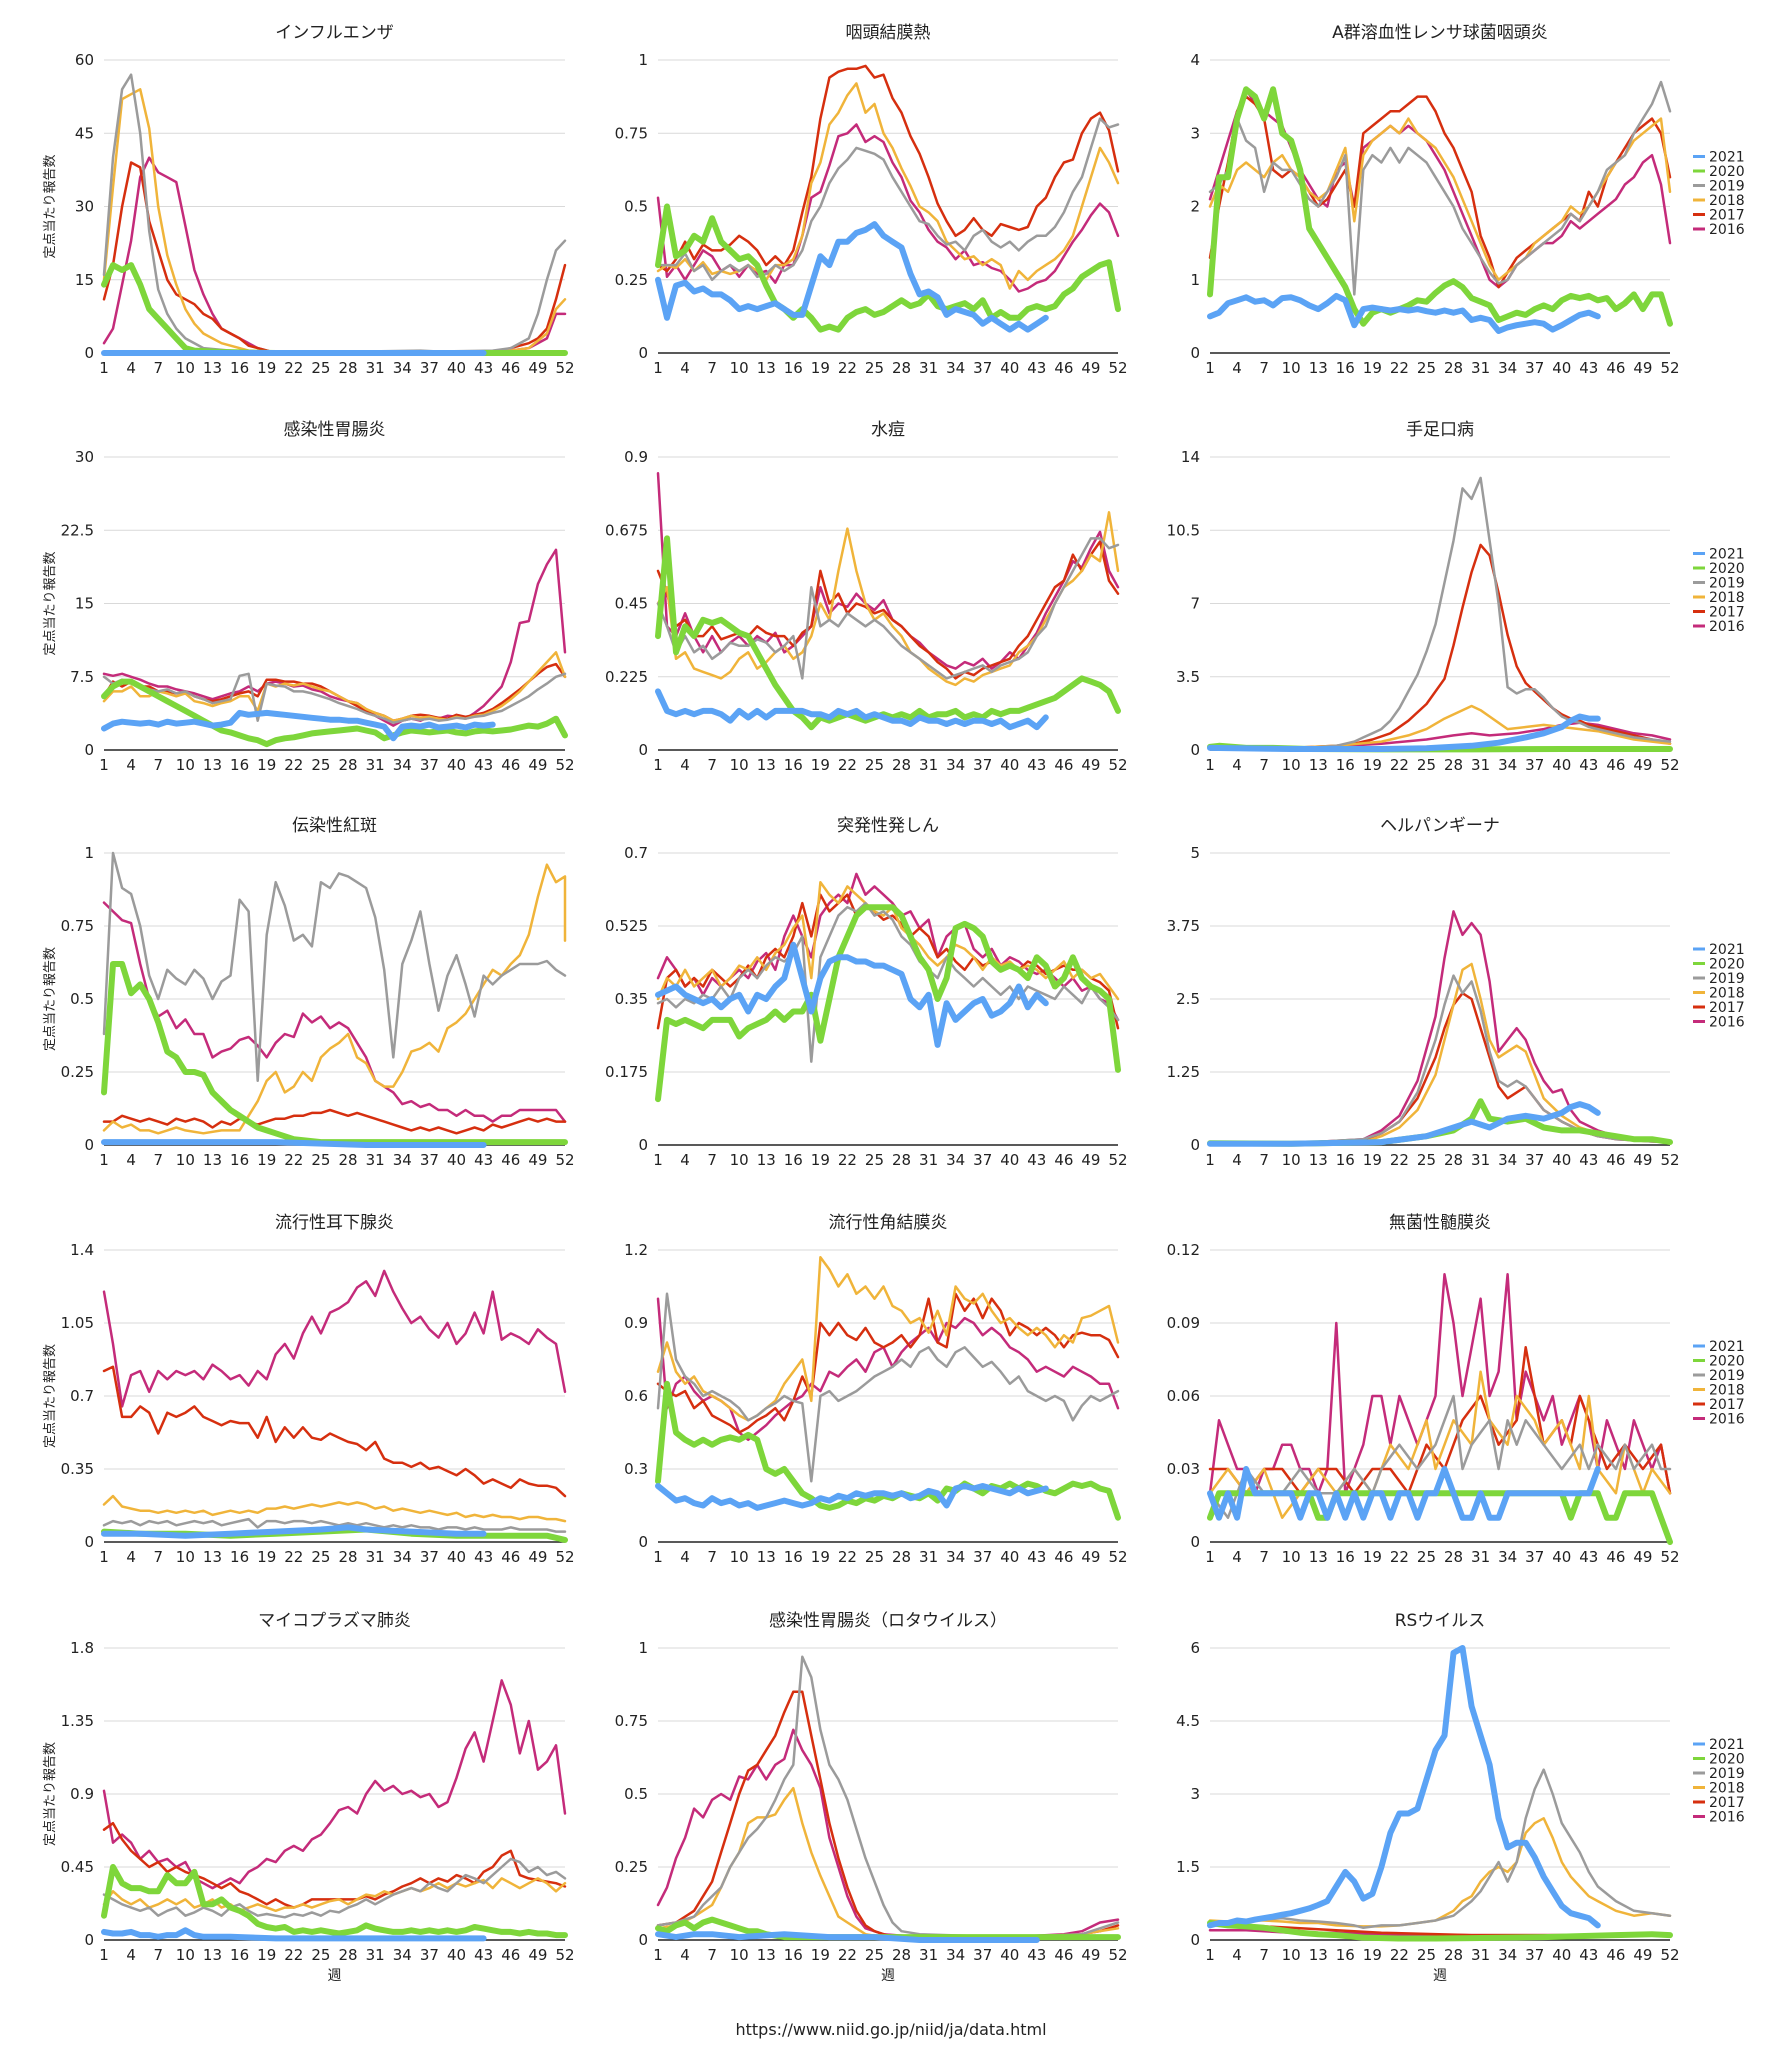  What do you see at coordinates (1440, 33) in the screenshot?
I see `chart-title: A群溶血性レンサ球菌咽頭炎` at bounding box center [1440, 33].